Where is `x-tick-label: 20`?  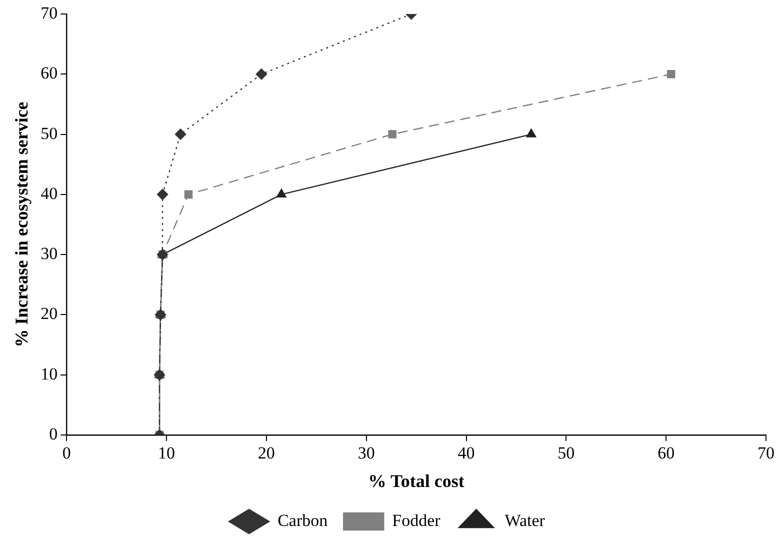
x-tick-label: 20 is located at coordinates (266, 453).